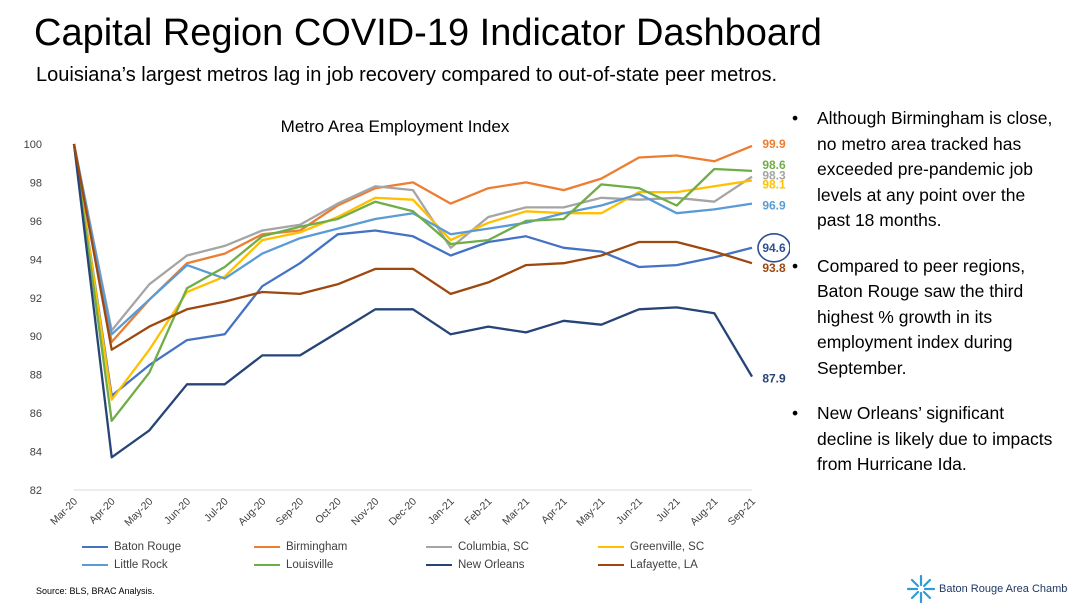 The width and height of the screenshot is (1068, 604). I want to click on y-tick-label: 98, so click(36, 183).